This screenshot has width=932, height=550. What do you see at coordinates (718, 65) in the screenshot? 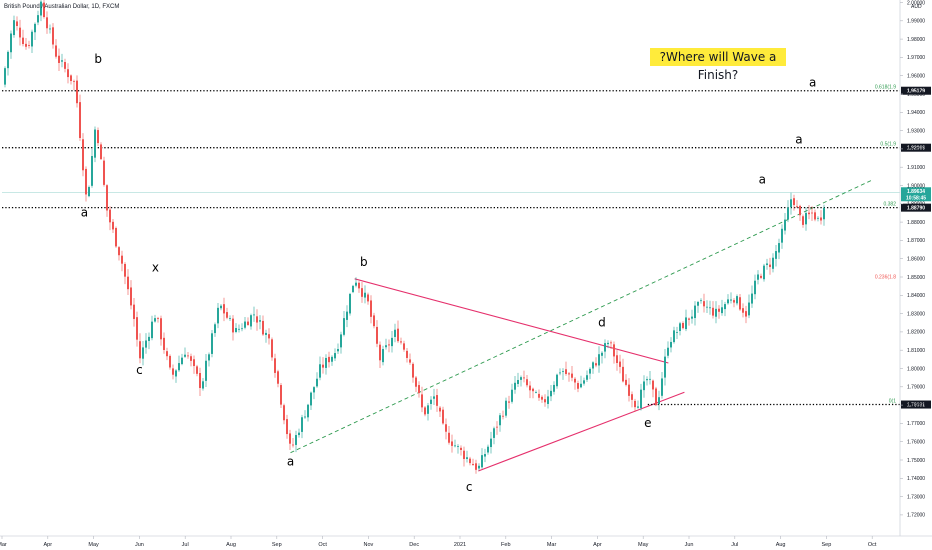
I see `annotation-note: ?Where will Wave a Finish?` at bounding box center [718, 65].